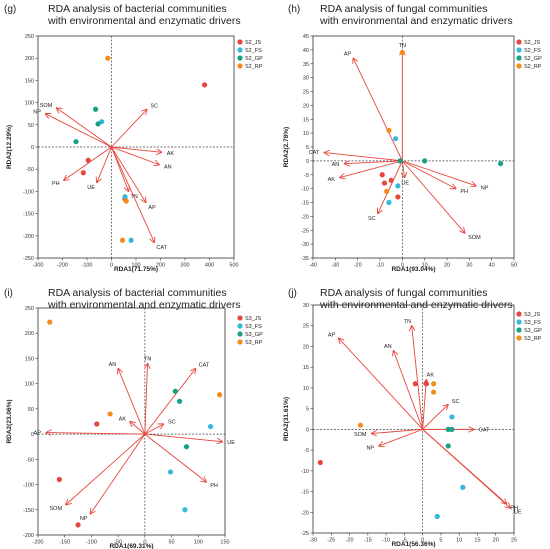 The height and width of the screenshot is (549, 550). What do you see at coordinates (113, 365) in the screenshot?
I see `arrow-label-an: AN` at bounding box center [113, 365].